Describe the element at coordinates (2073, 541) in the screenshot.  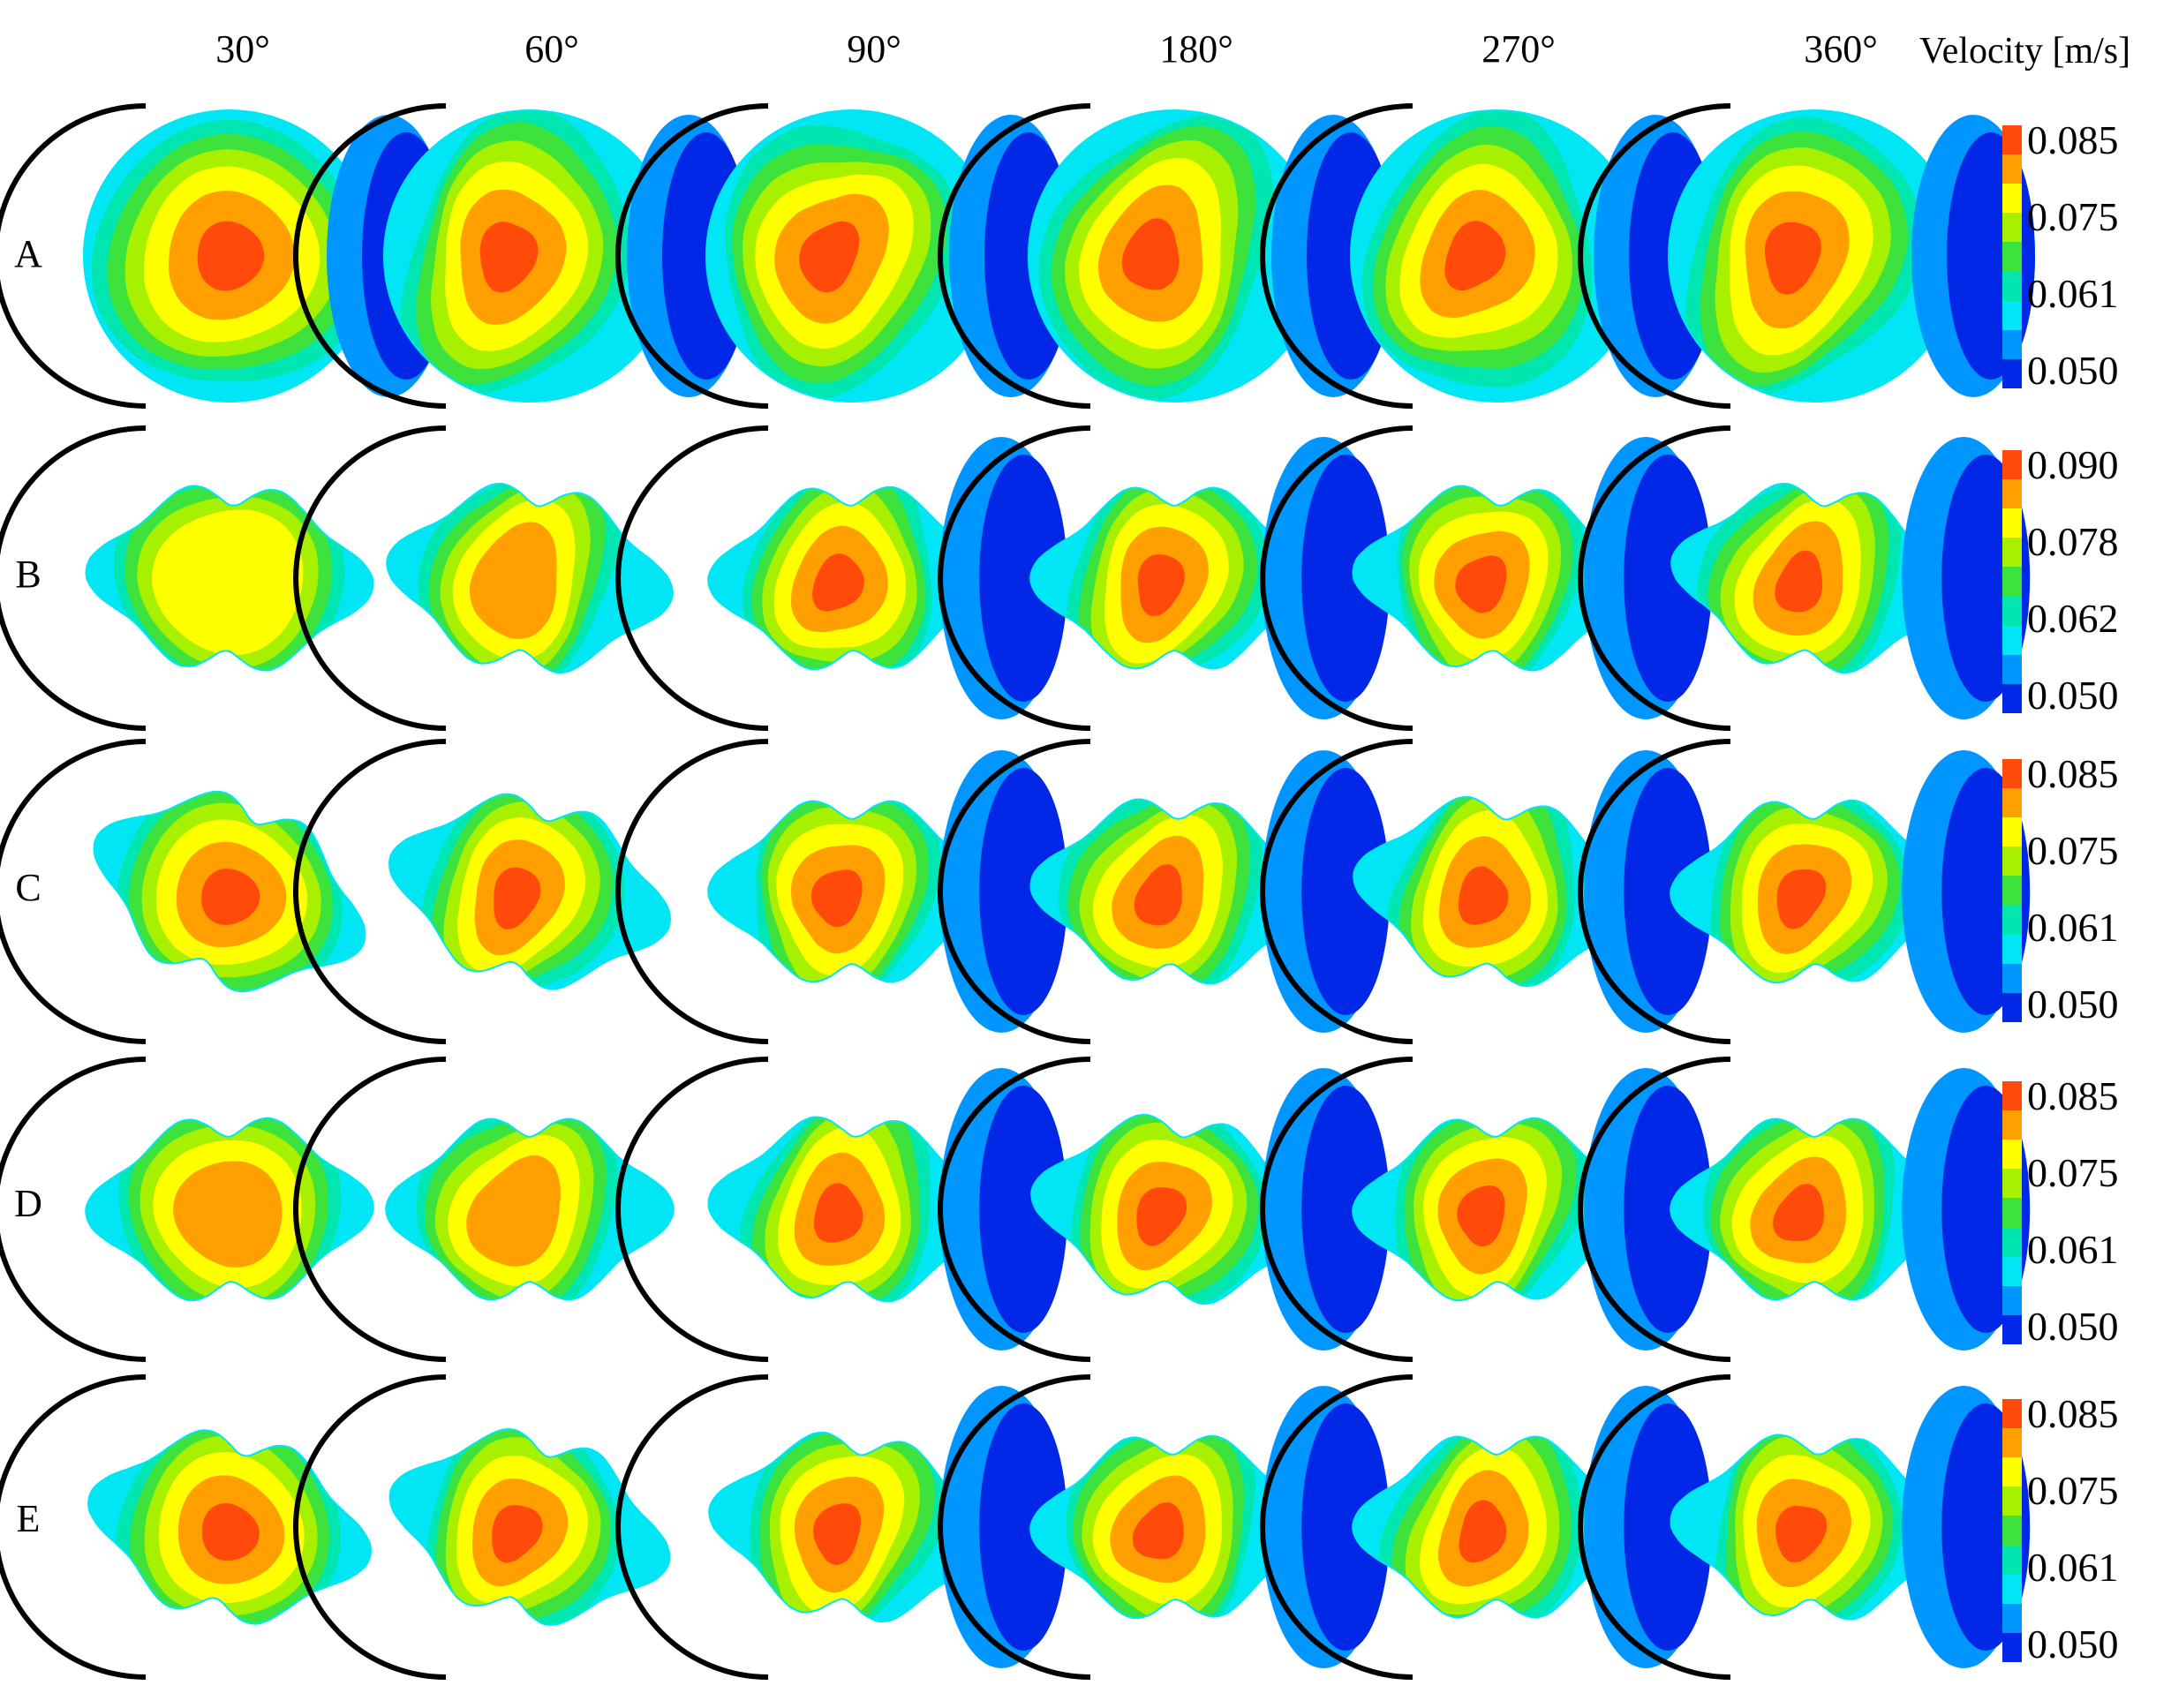
I see `tick-b-1: 0.078` at that location.